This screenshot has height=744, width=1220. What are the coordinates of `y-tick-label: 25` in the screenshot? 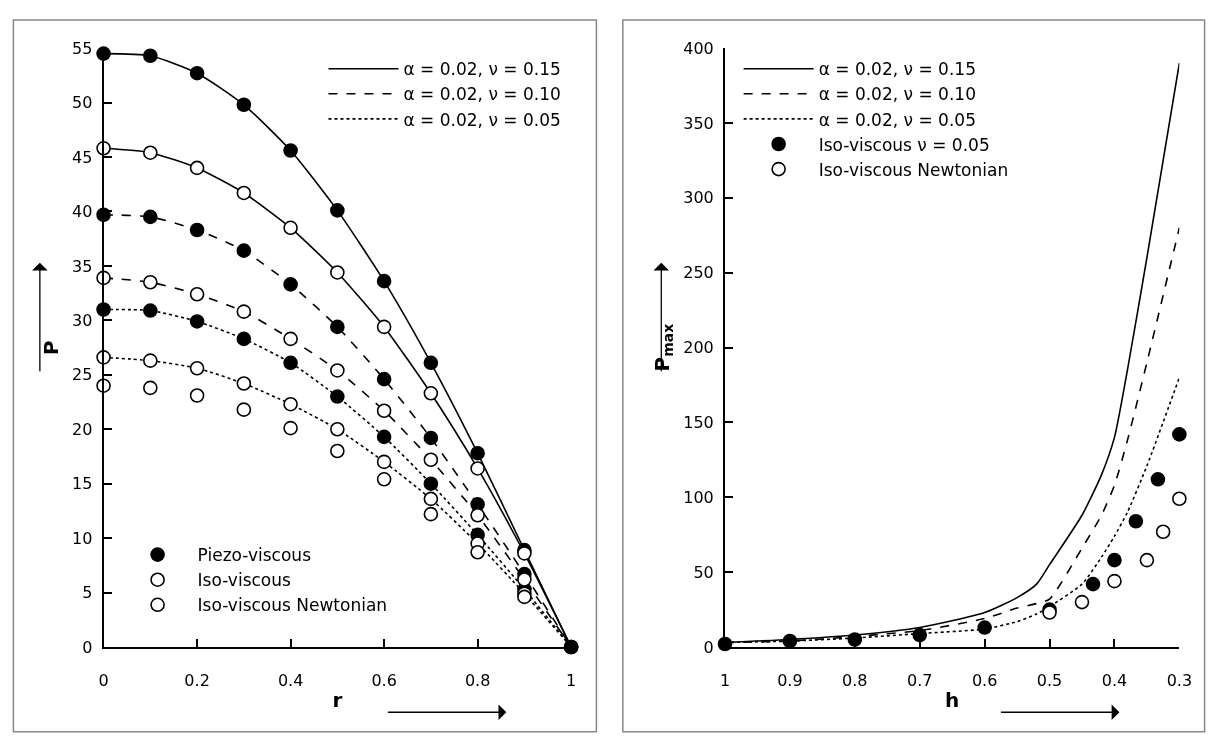 It's located at (82, 375).